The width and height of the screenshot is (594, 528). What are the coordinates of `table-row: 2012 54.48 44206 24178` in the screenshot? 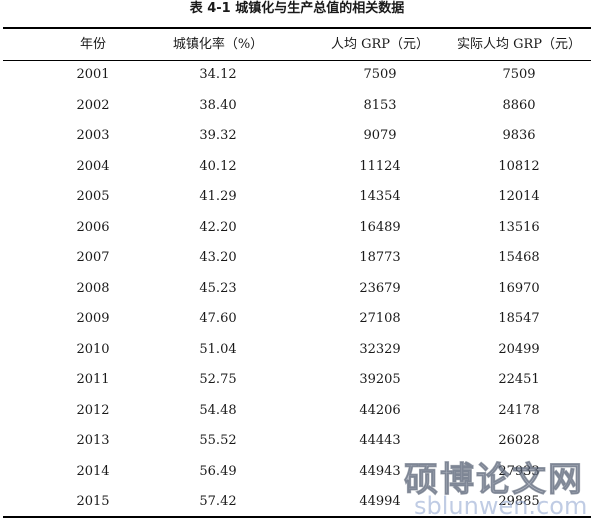 It's located at (297, 411).